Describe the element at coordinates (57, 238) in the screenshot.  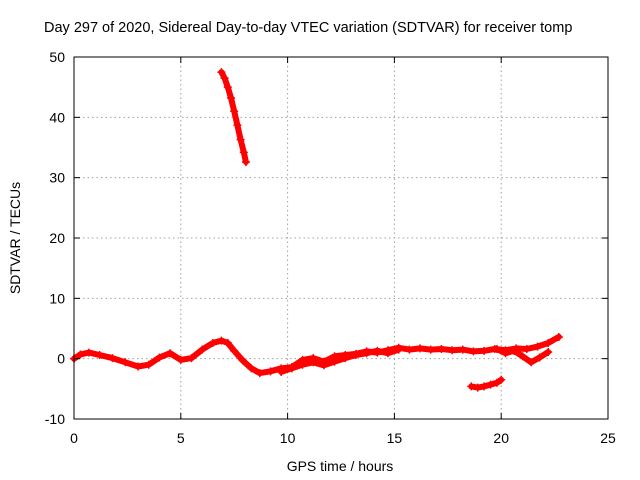
I see `y-tick-label: 20` at that location.